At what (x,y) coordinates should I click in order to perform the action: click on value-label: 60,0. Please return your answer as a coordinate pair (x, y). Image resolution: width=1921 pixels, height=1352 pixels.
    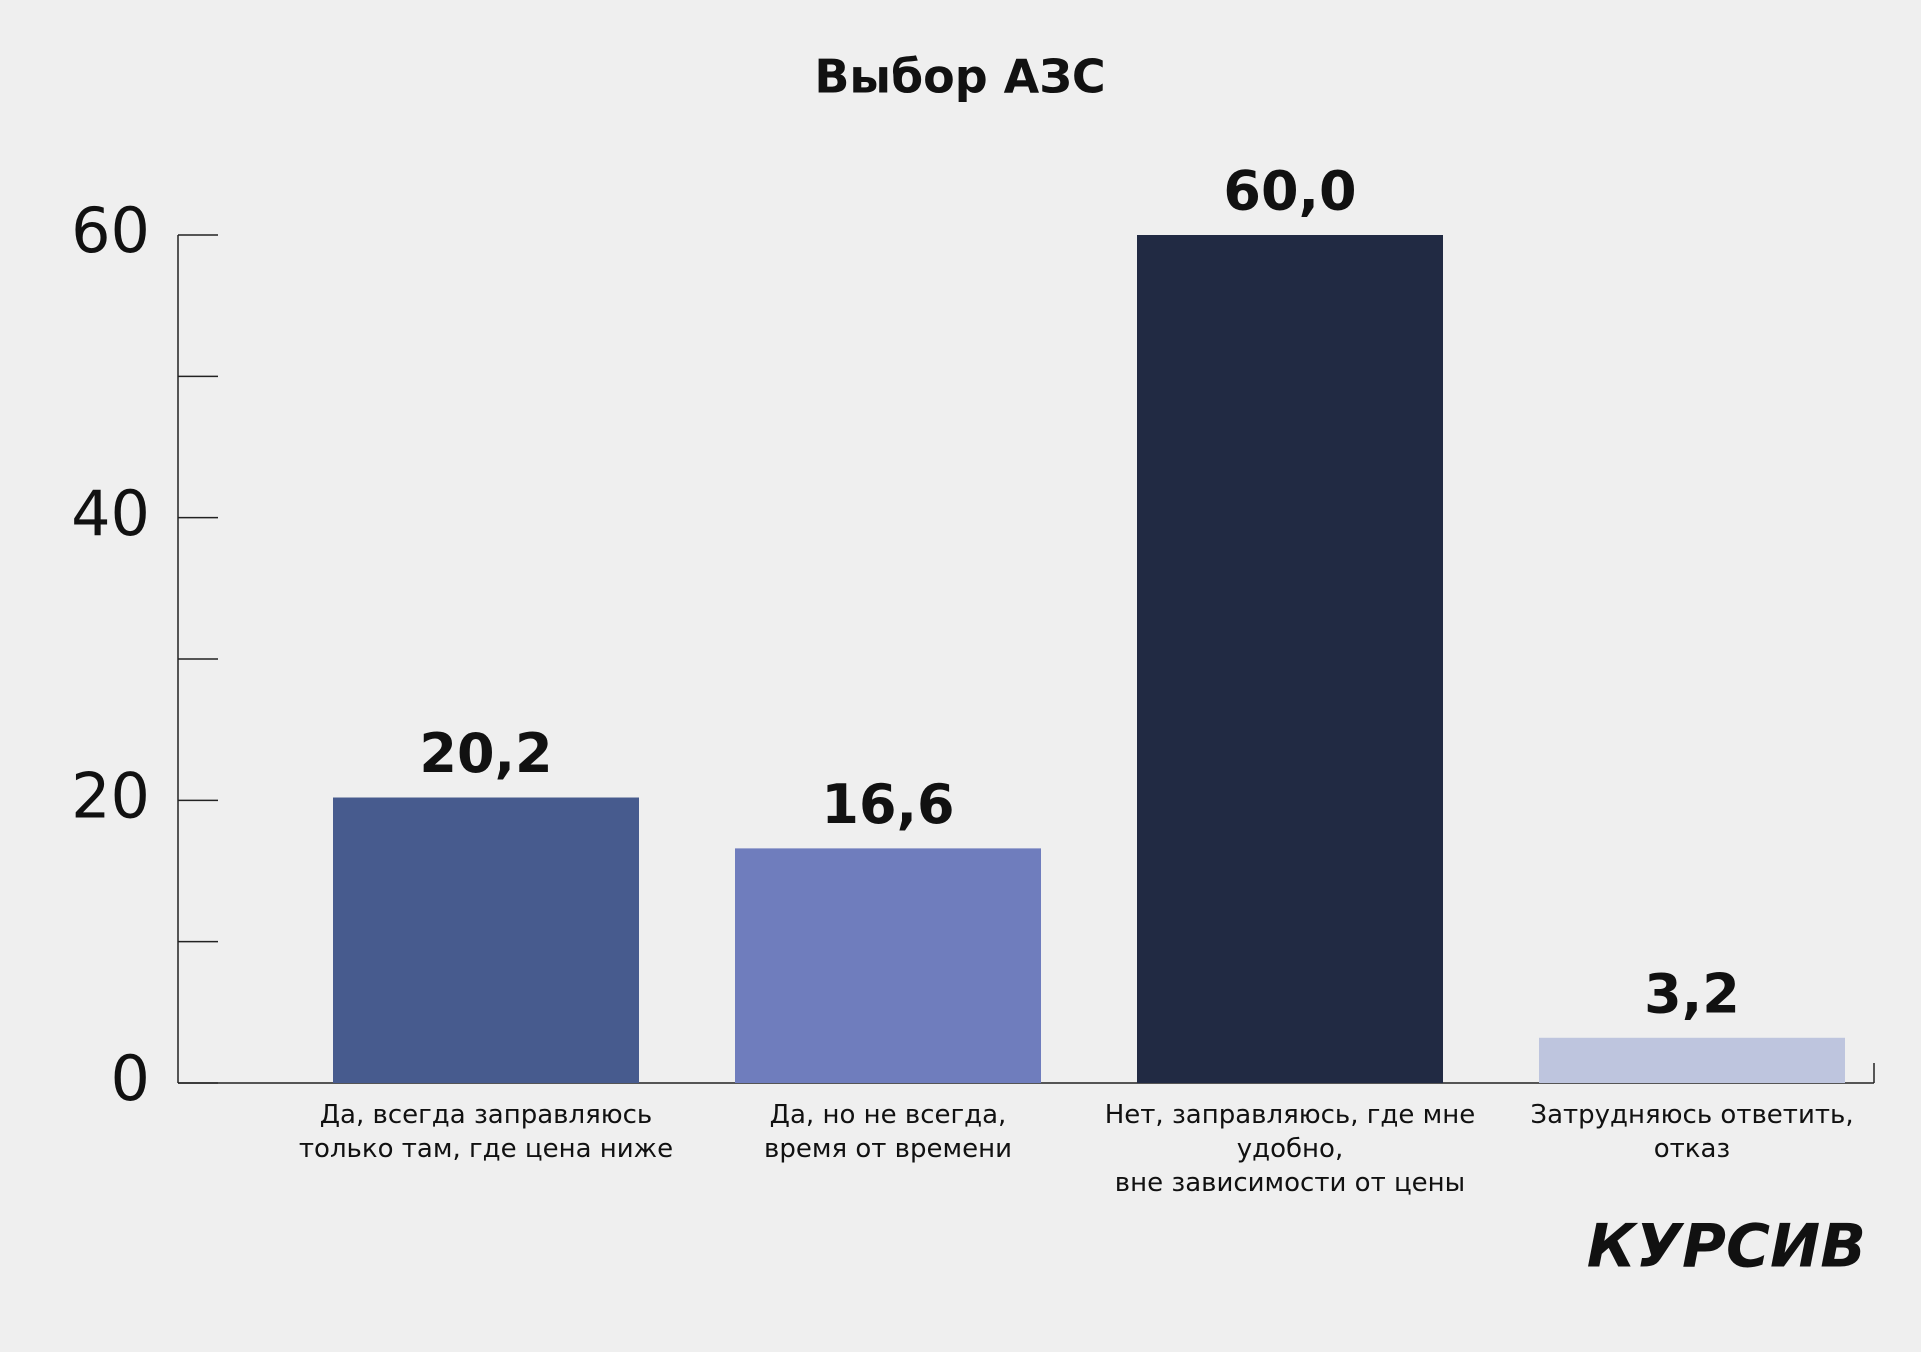
    Looking at the image, I should click on (1289, 191).